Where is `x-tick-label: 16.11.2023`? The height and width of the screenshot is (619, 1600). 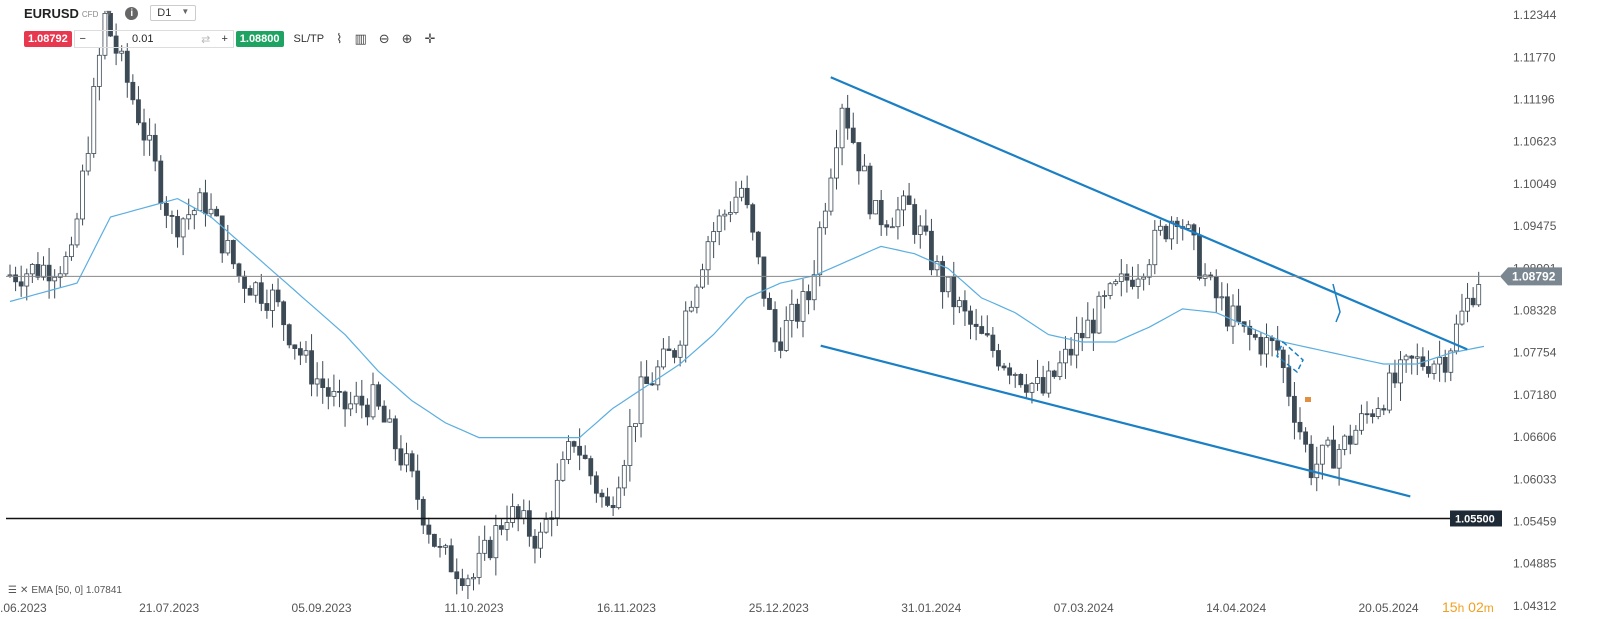
x-tick-label: 16.11.2023 is located at coordinates (626, 608).